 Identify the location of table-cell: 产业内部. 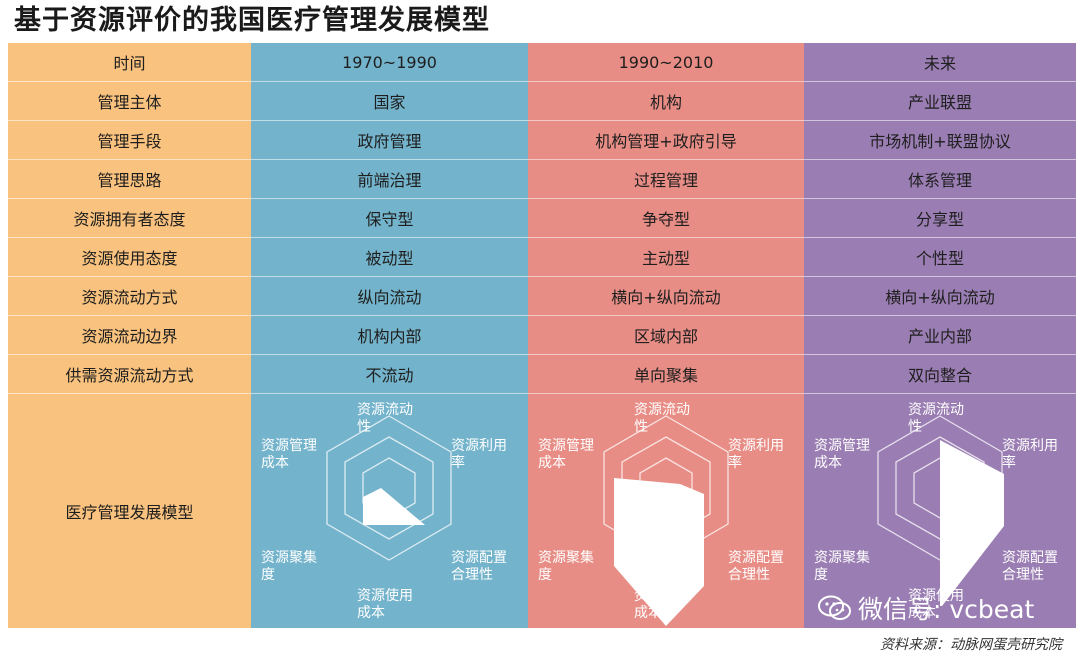
(940, 335).